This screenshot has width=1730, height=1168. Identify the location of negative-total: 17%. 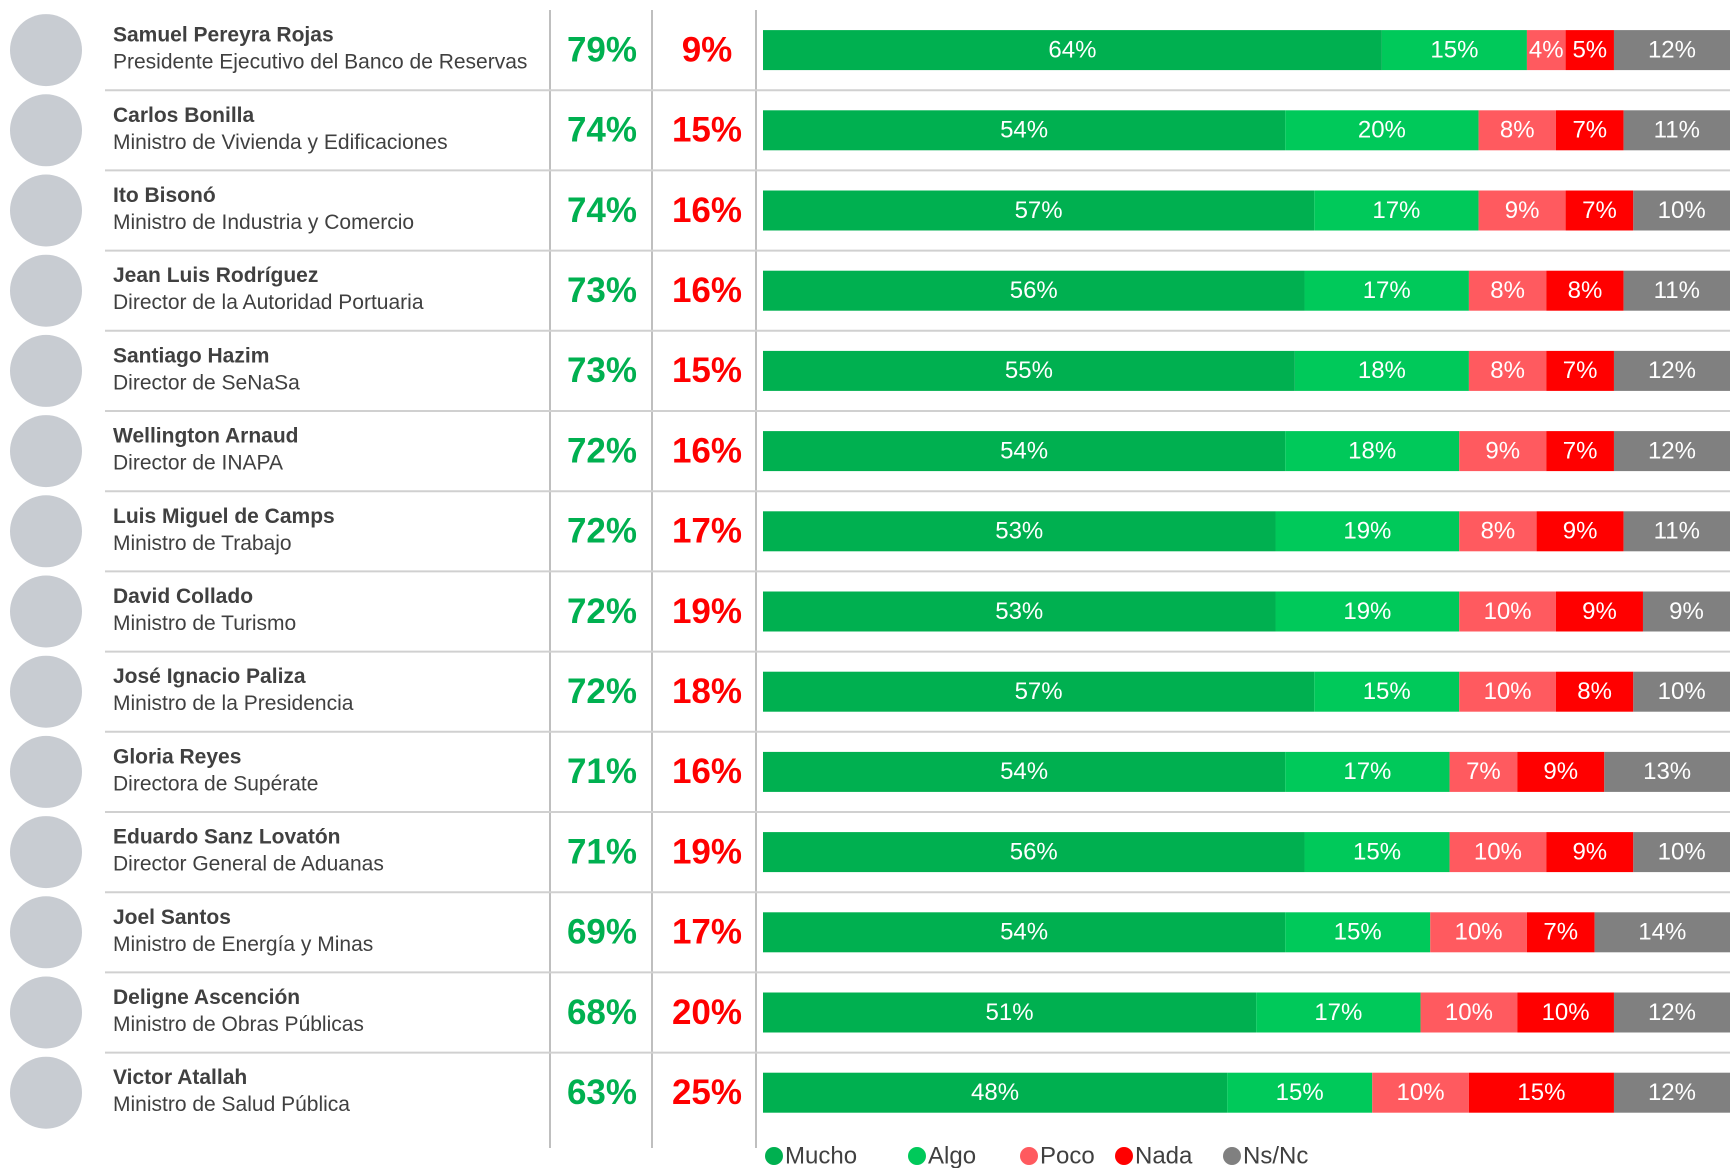
(707, 932).